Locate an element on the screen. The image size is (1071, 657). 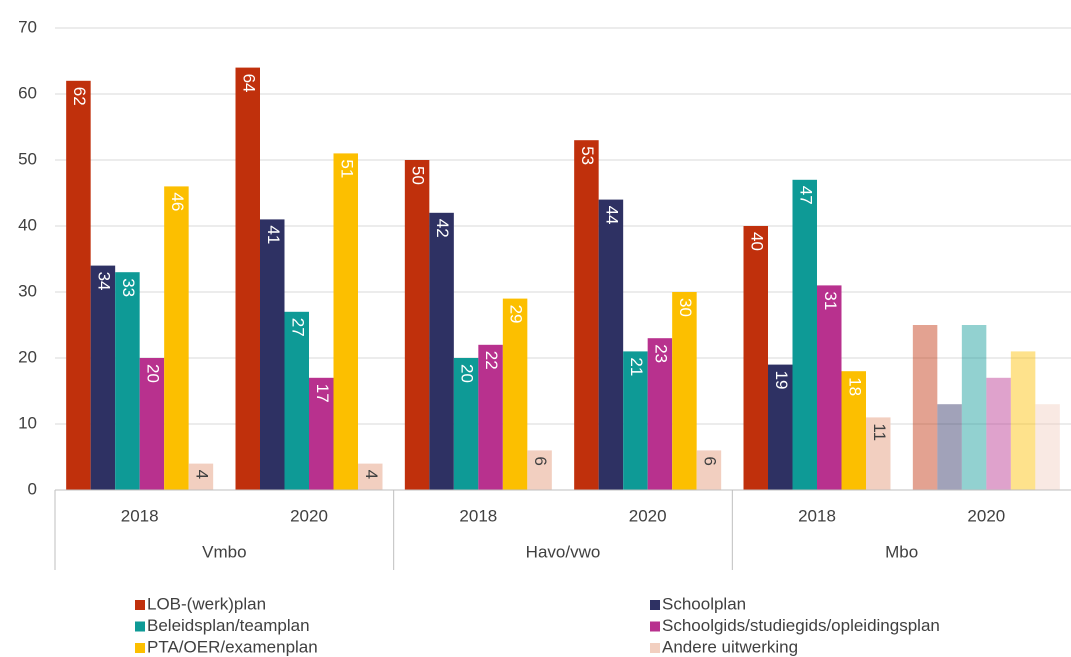
y-tick-label: 30 is located at coordinates (27, 290).